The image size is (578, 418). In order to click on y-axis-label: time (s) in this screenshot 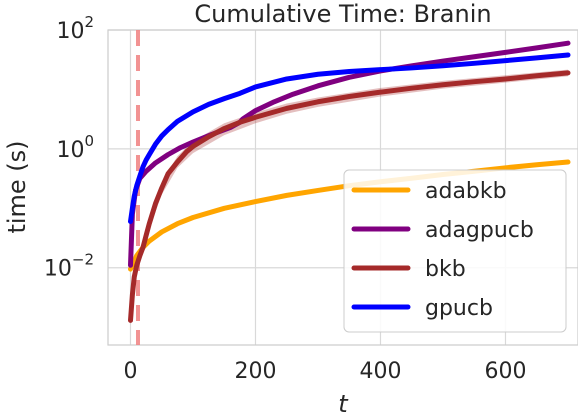, I will do `click(17, 186)`.